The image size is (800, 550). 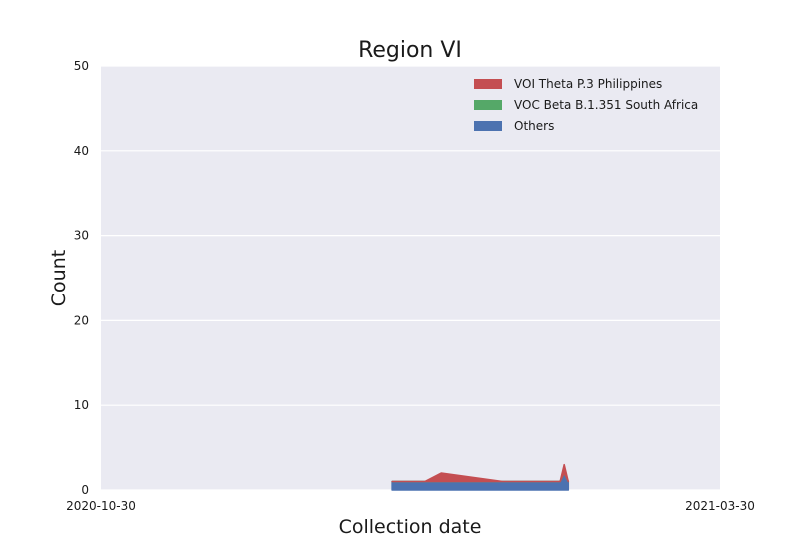 What do you see at coordinates (81, 236) in the screenshot?
I see `y-tick-label: 30` at bounding box center [81, 236].